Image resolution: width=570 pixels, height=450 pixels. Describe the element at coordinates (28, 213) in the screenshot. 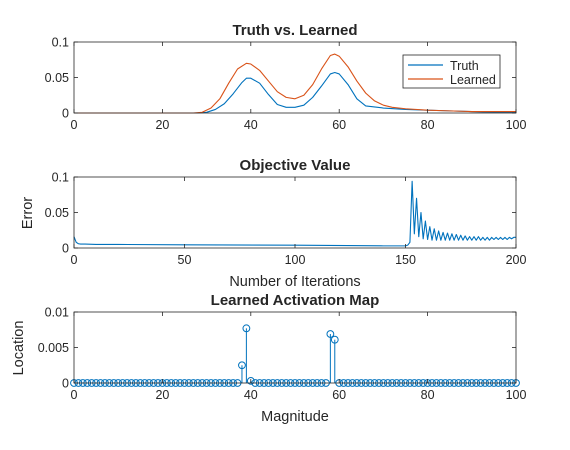

I see `ylabel-error: Error` at that location.